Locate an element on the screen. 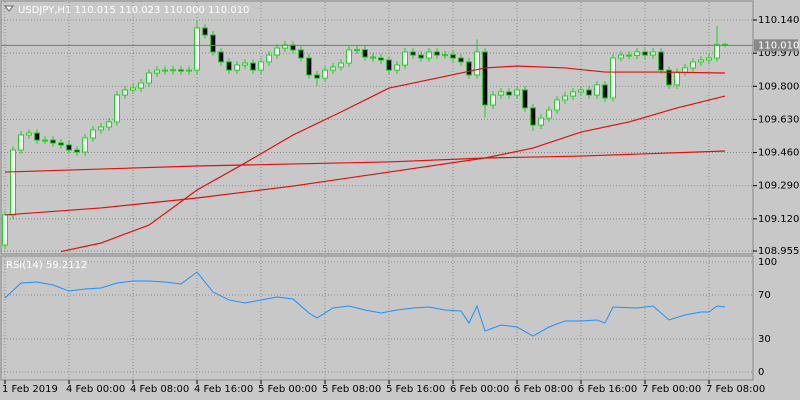  y-tick-label: 30 is located at coordinates (764, 339).